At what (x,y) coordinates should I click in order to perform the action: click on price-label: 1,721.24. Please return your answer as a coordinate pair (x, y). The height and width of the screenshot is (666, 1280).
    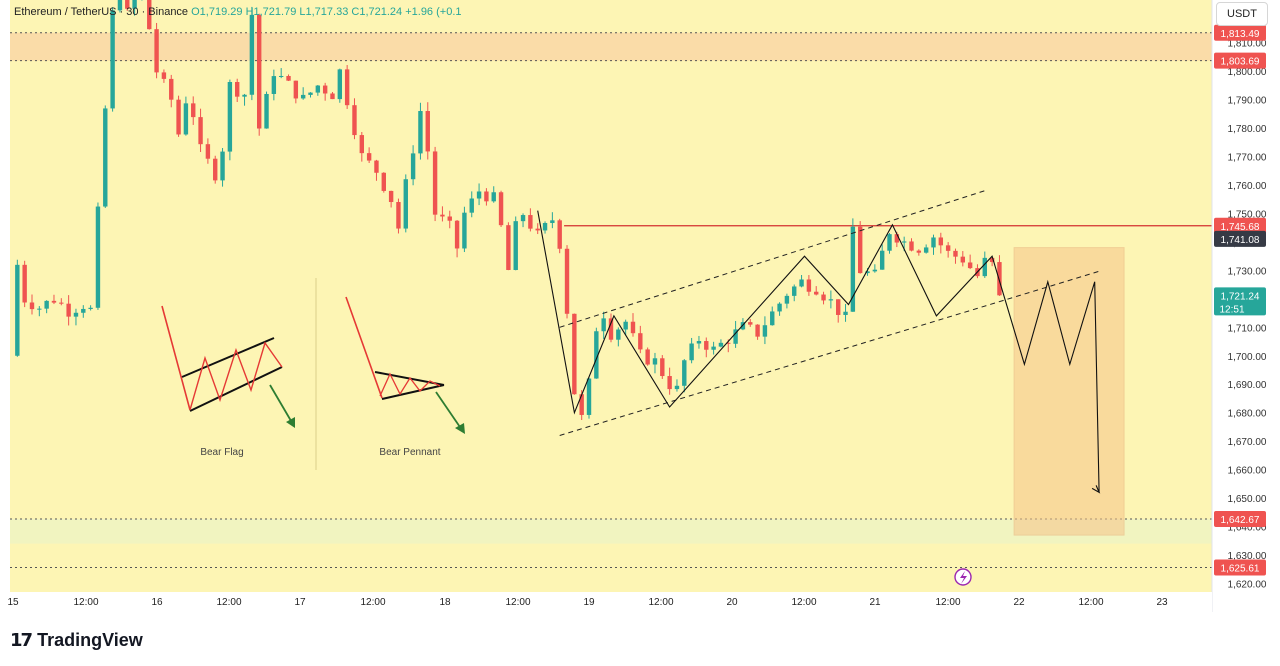
    Looking at the image, I should click on (1240, 296).